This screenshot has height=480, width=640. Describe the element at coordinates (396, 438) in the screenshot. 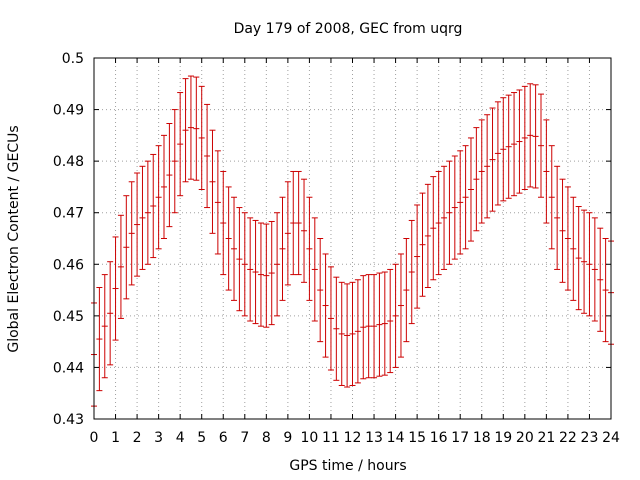

I see `x-tick-label: 14` at that location.